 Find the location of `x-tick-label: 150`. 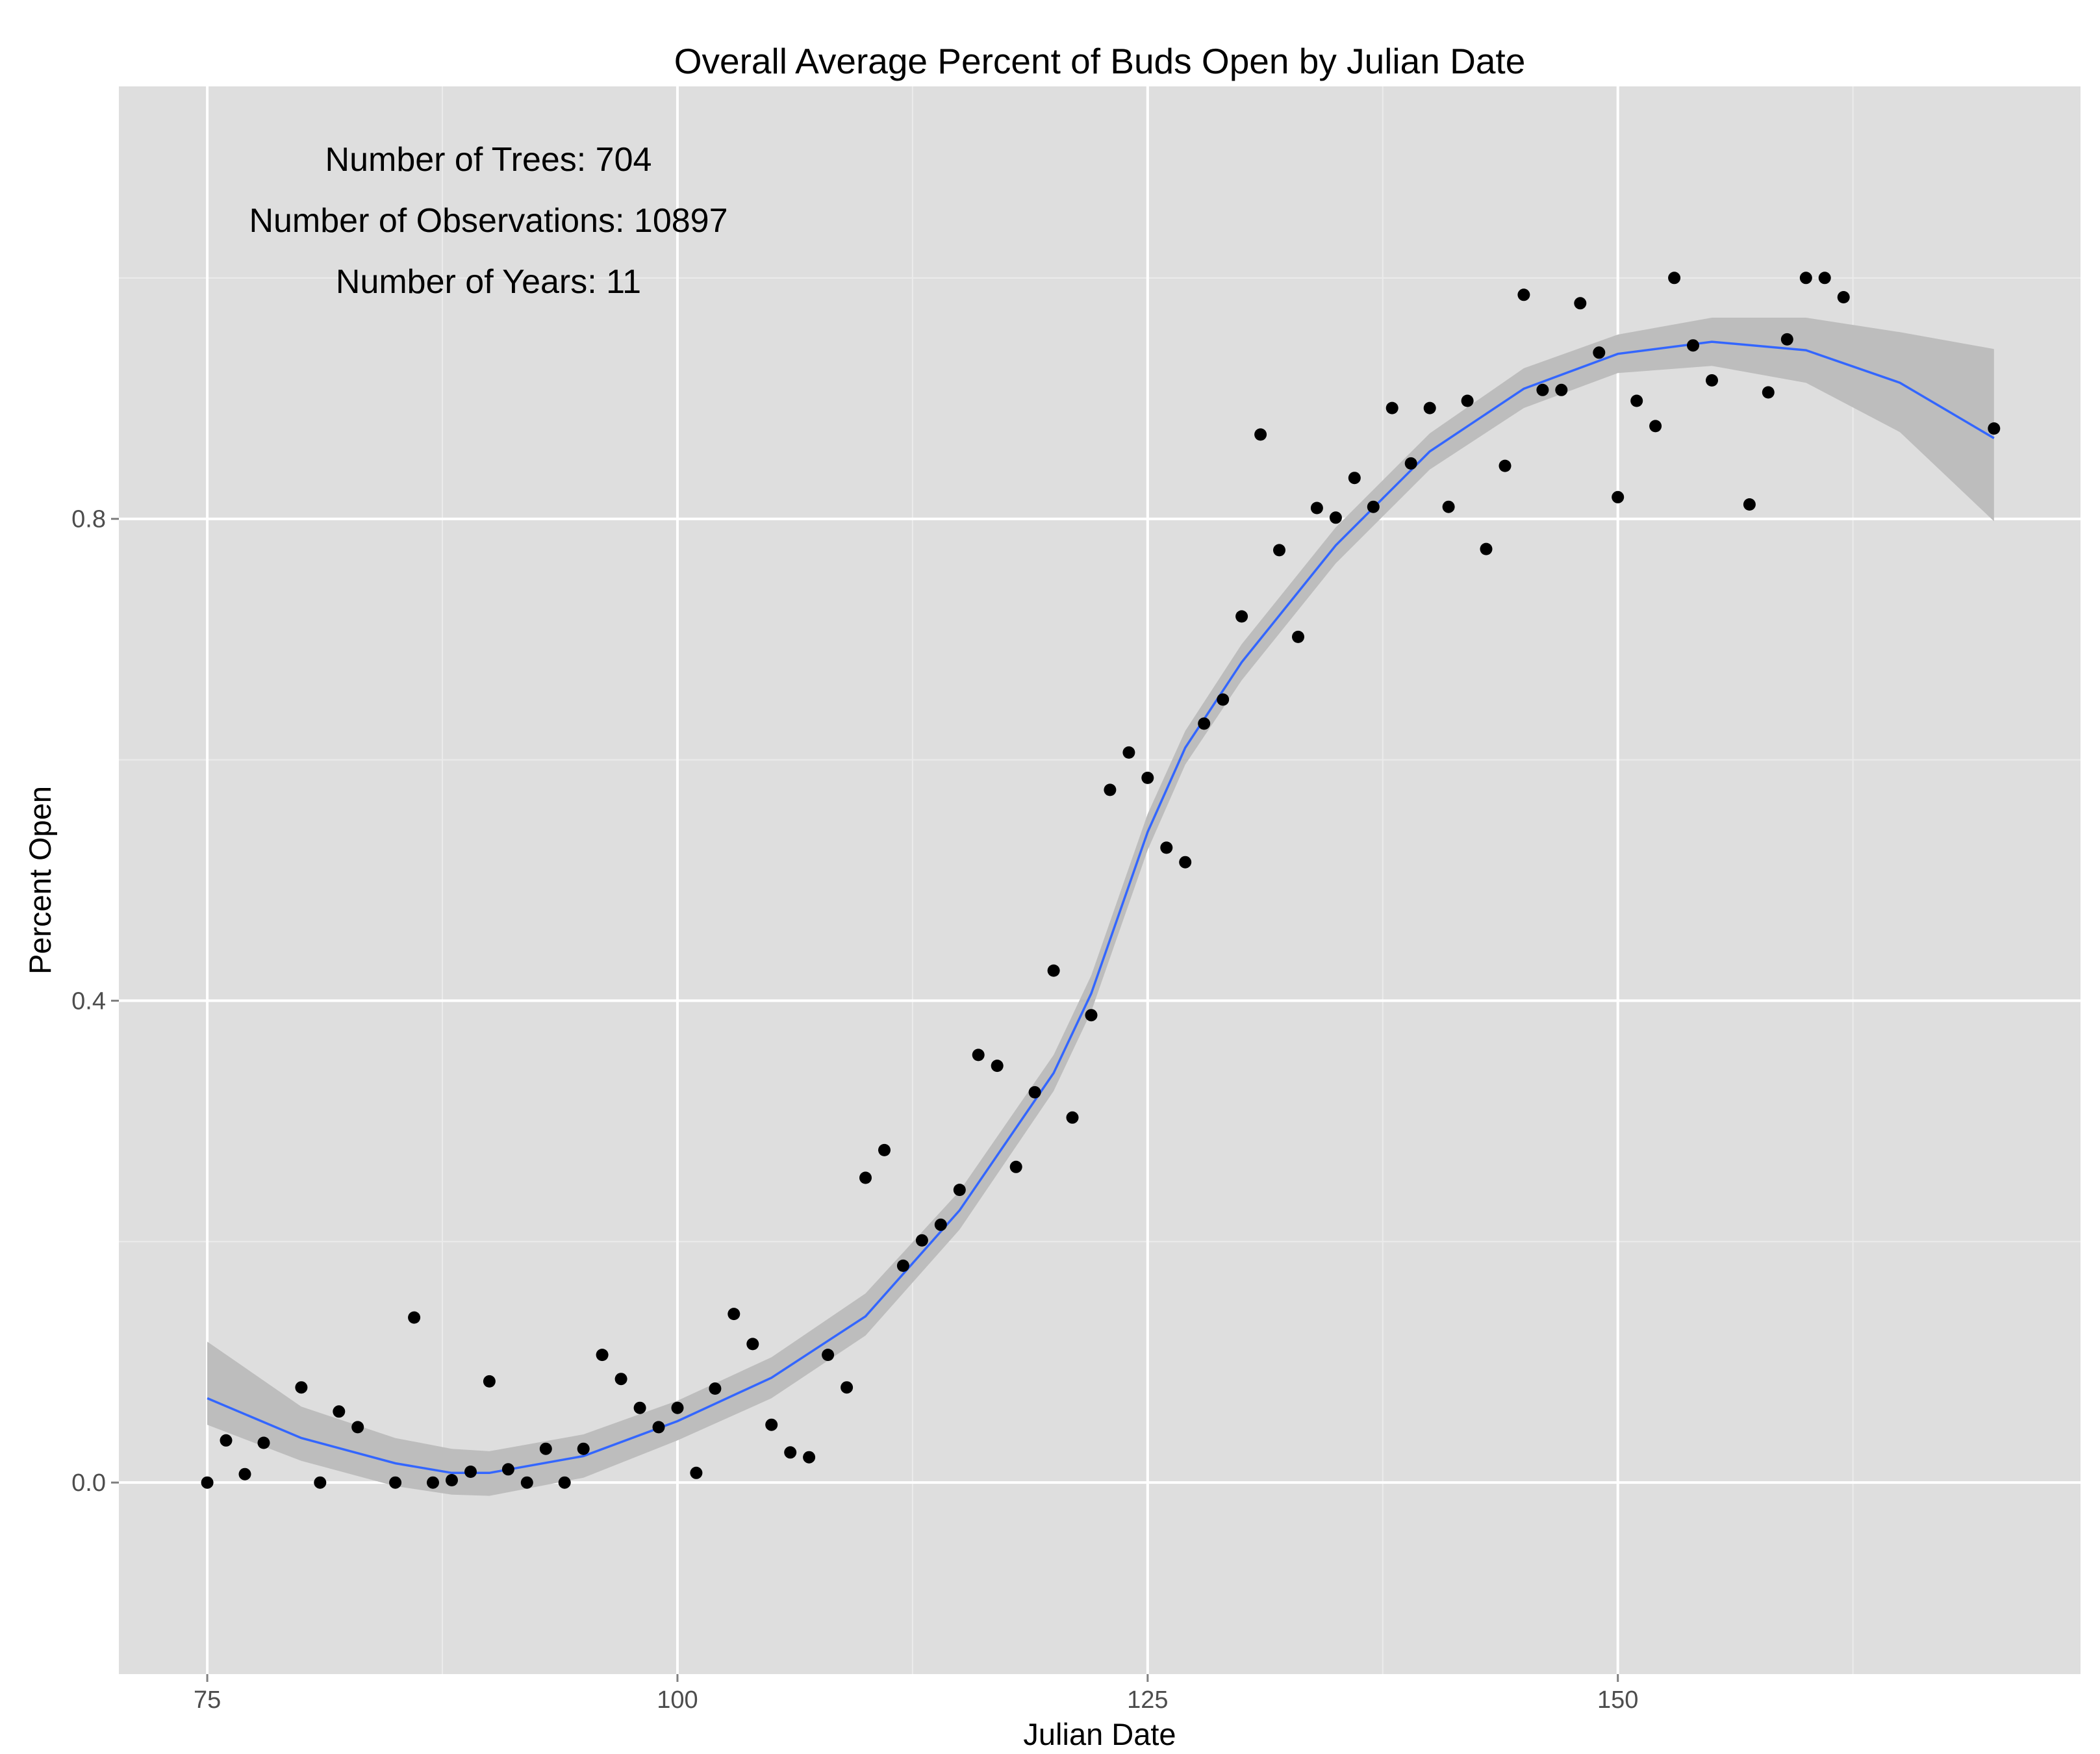

x-tick-label: 150 is located at coordinates (1617, 1700).